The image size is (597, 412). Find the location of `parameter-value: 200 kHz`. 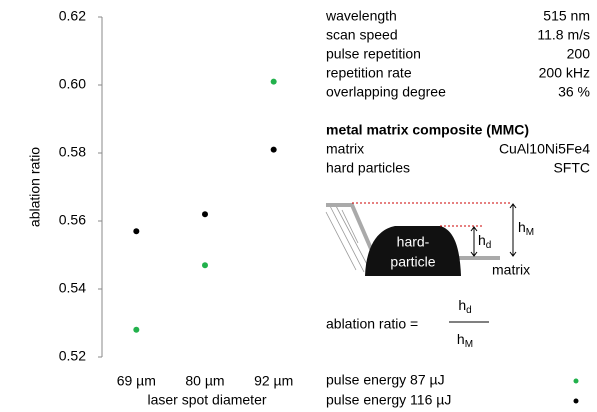

parameter-value: 200 kHz is located at coordinates (564, 73).